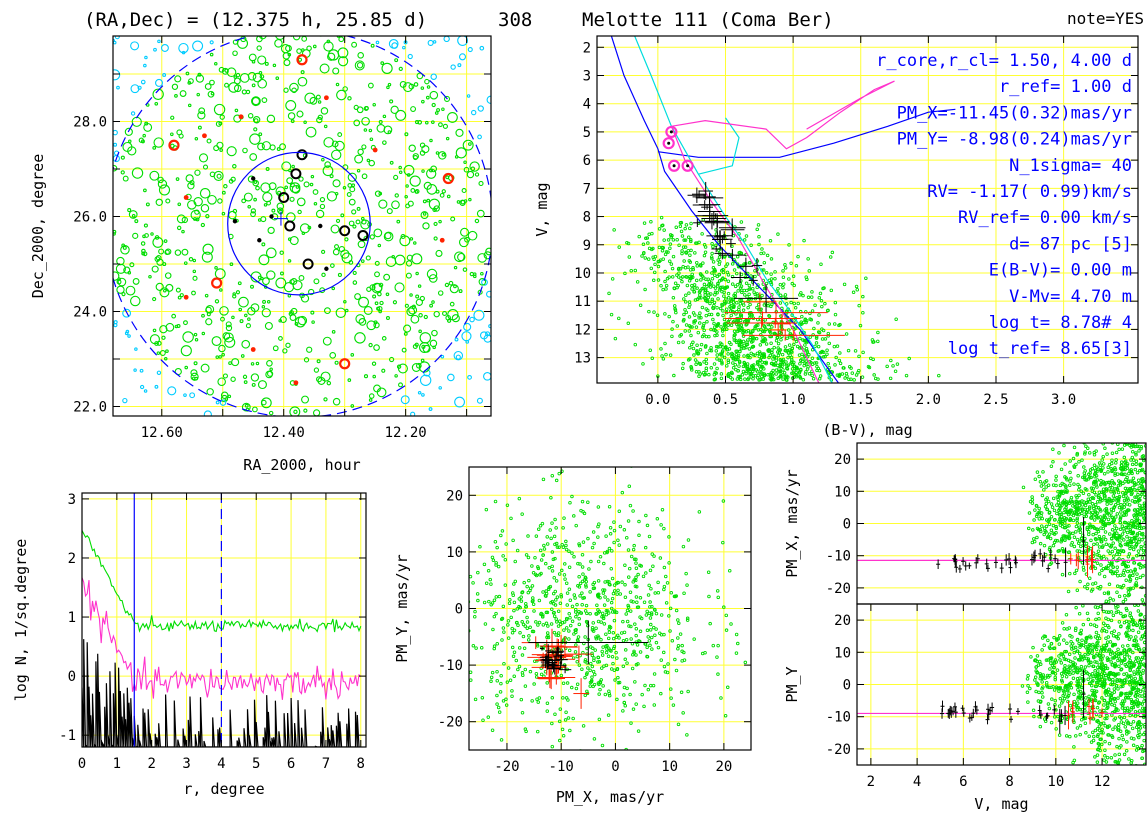  What do you see at coordinates (1014, 140) in the screenshot?
I see `cmd-info-line: PM_Y= -8.98(0.24)mas/yr` at bounding box center [1014, 140].